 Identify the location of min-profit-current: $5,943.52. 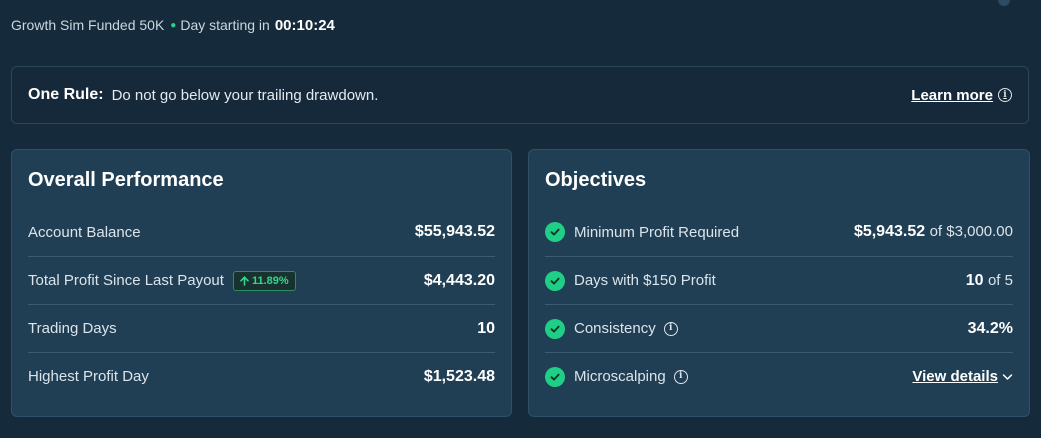
(889, 231).